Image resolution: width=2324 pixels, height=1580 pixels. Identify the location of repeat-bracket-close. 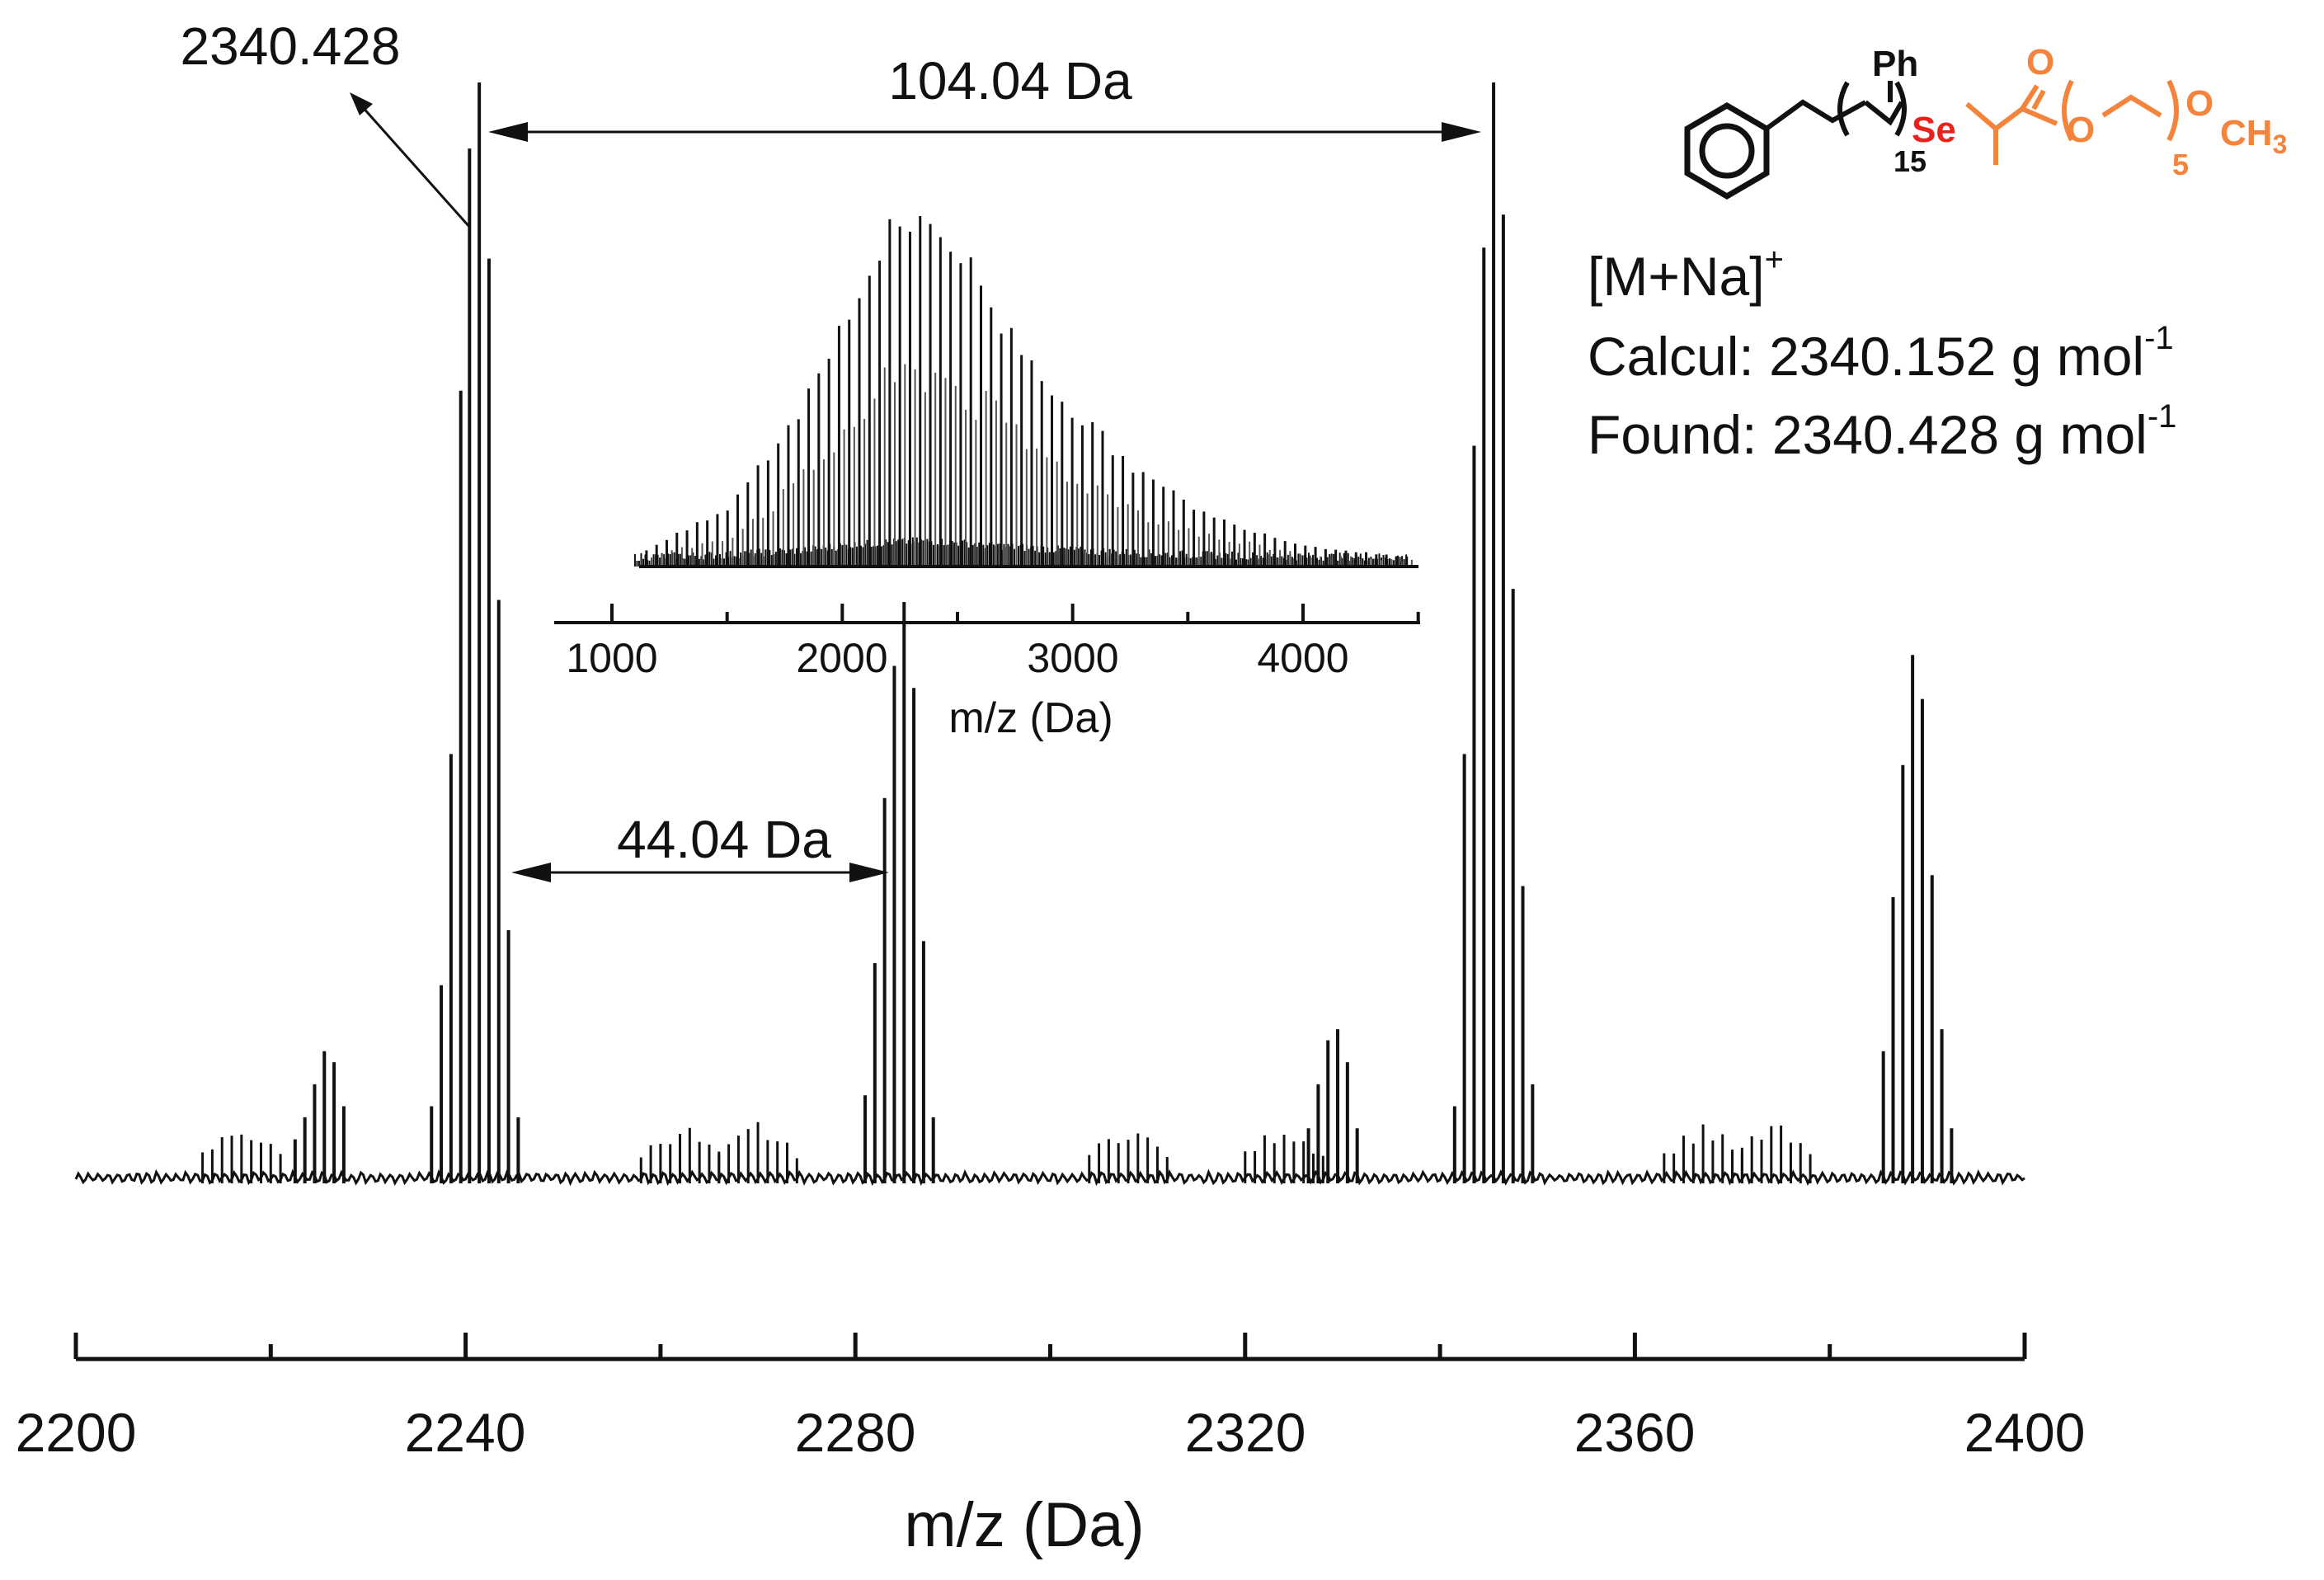
(1901, 109).